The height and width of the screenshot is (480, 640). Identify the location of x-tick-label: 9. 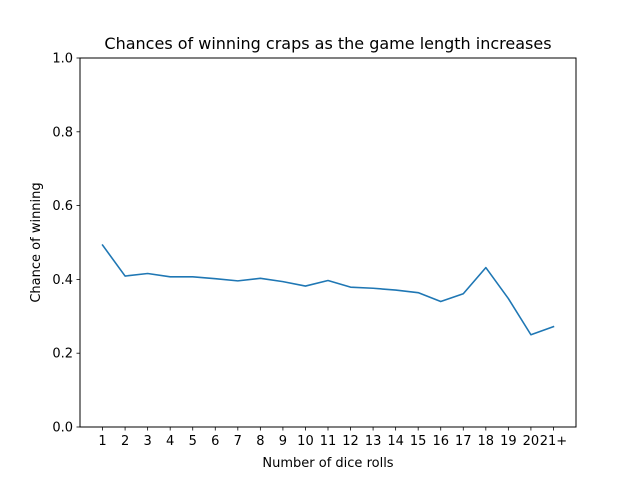
(283, 441).